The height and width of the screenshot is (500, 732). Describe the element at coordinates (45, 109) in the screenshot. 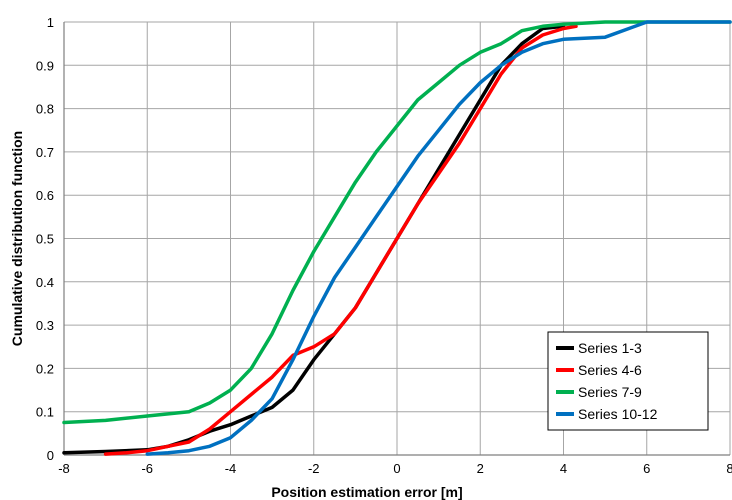

I see `y-tick-label: 0.8` at that location.